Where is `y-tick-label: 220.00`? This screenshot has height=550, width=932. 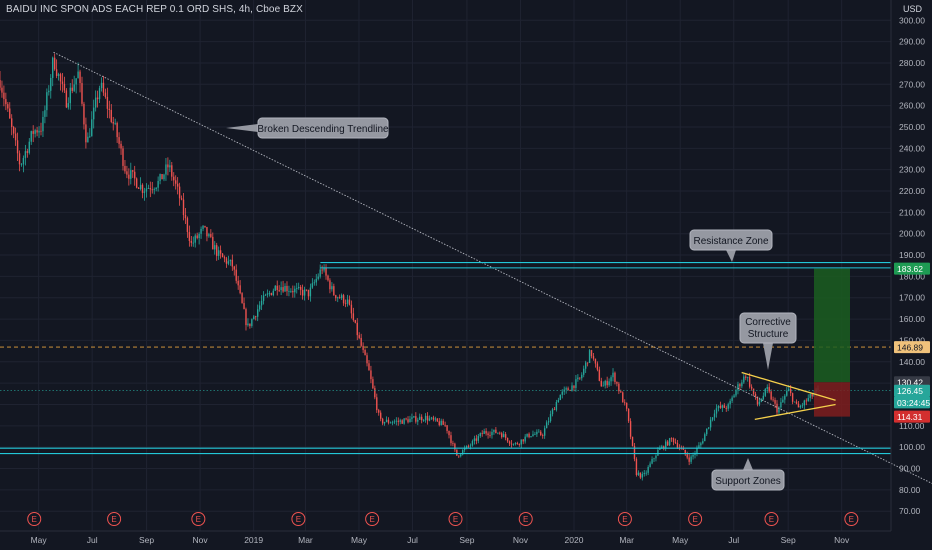
y-tick-label: 220.00 is located at coordinates (912, 191).